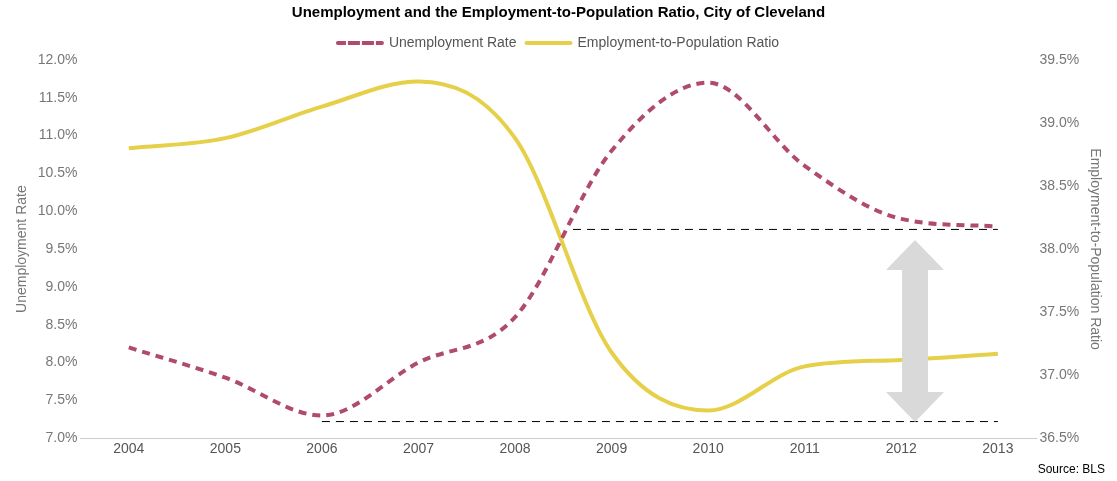 This screenshot has height=481, width=1117. I want to click on y-tick-label: 10.5%, so click(57, 172).